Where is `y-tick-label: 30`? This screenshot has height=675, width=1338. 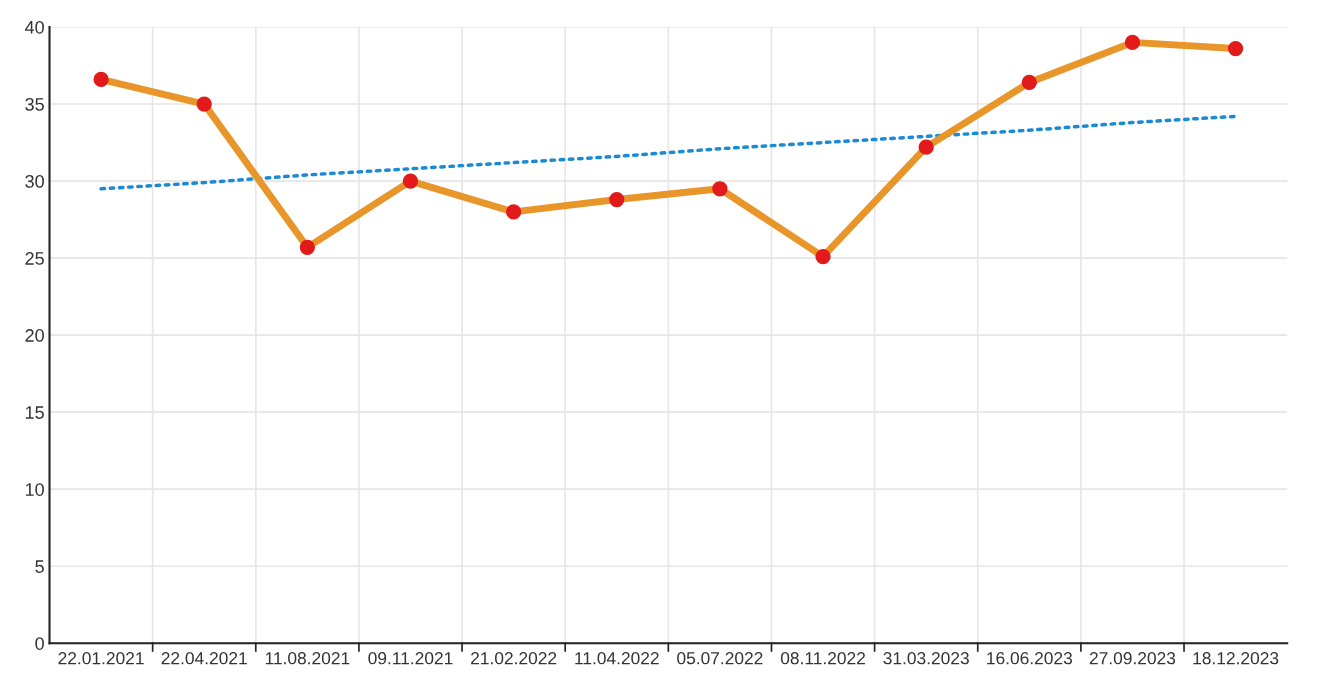 y-tick-label: 30 is located at coordinates (34, 181).